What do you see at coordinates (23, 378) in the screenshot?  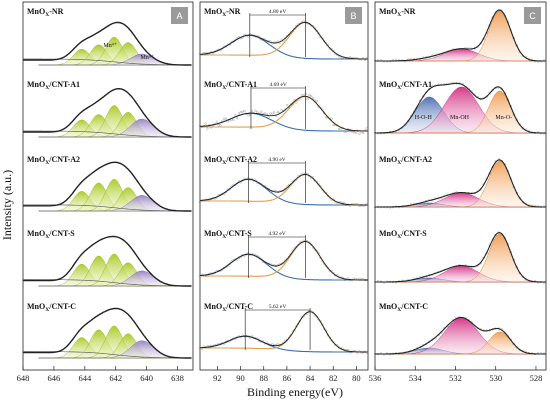 I see `x-tick-label: 648` at bounding box center [23, 378].